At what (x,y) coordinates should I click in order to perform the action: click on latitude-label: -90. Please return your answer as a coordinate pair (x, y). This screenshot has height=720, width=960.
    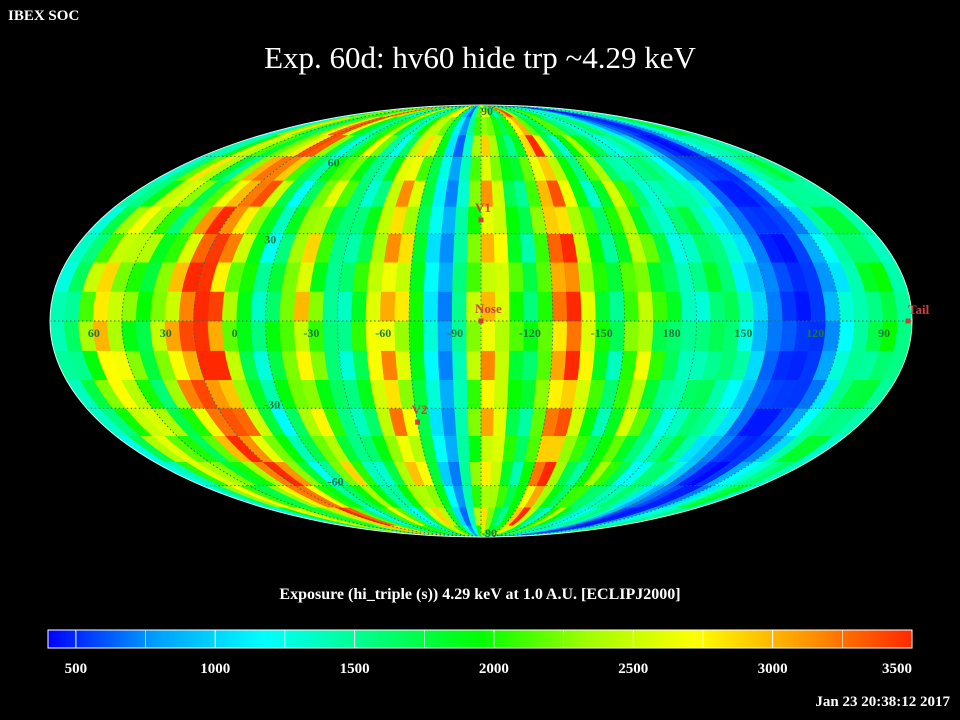
    Looking at the image, I should click on (489, 533).